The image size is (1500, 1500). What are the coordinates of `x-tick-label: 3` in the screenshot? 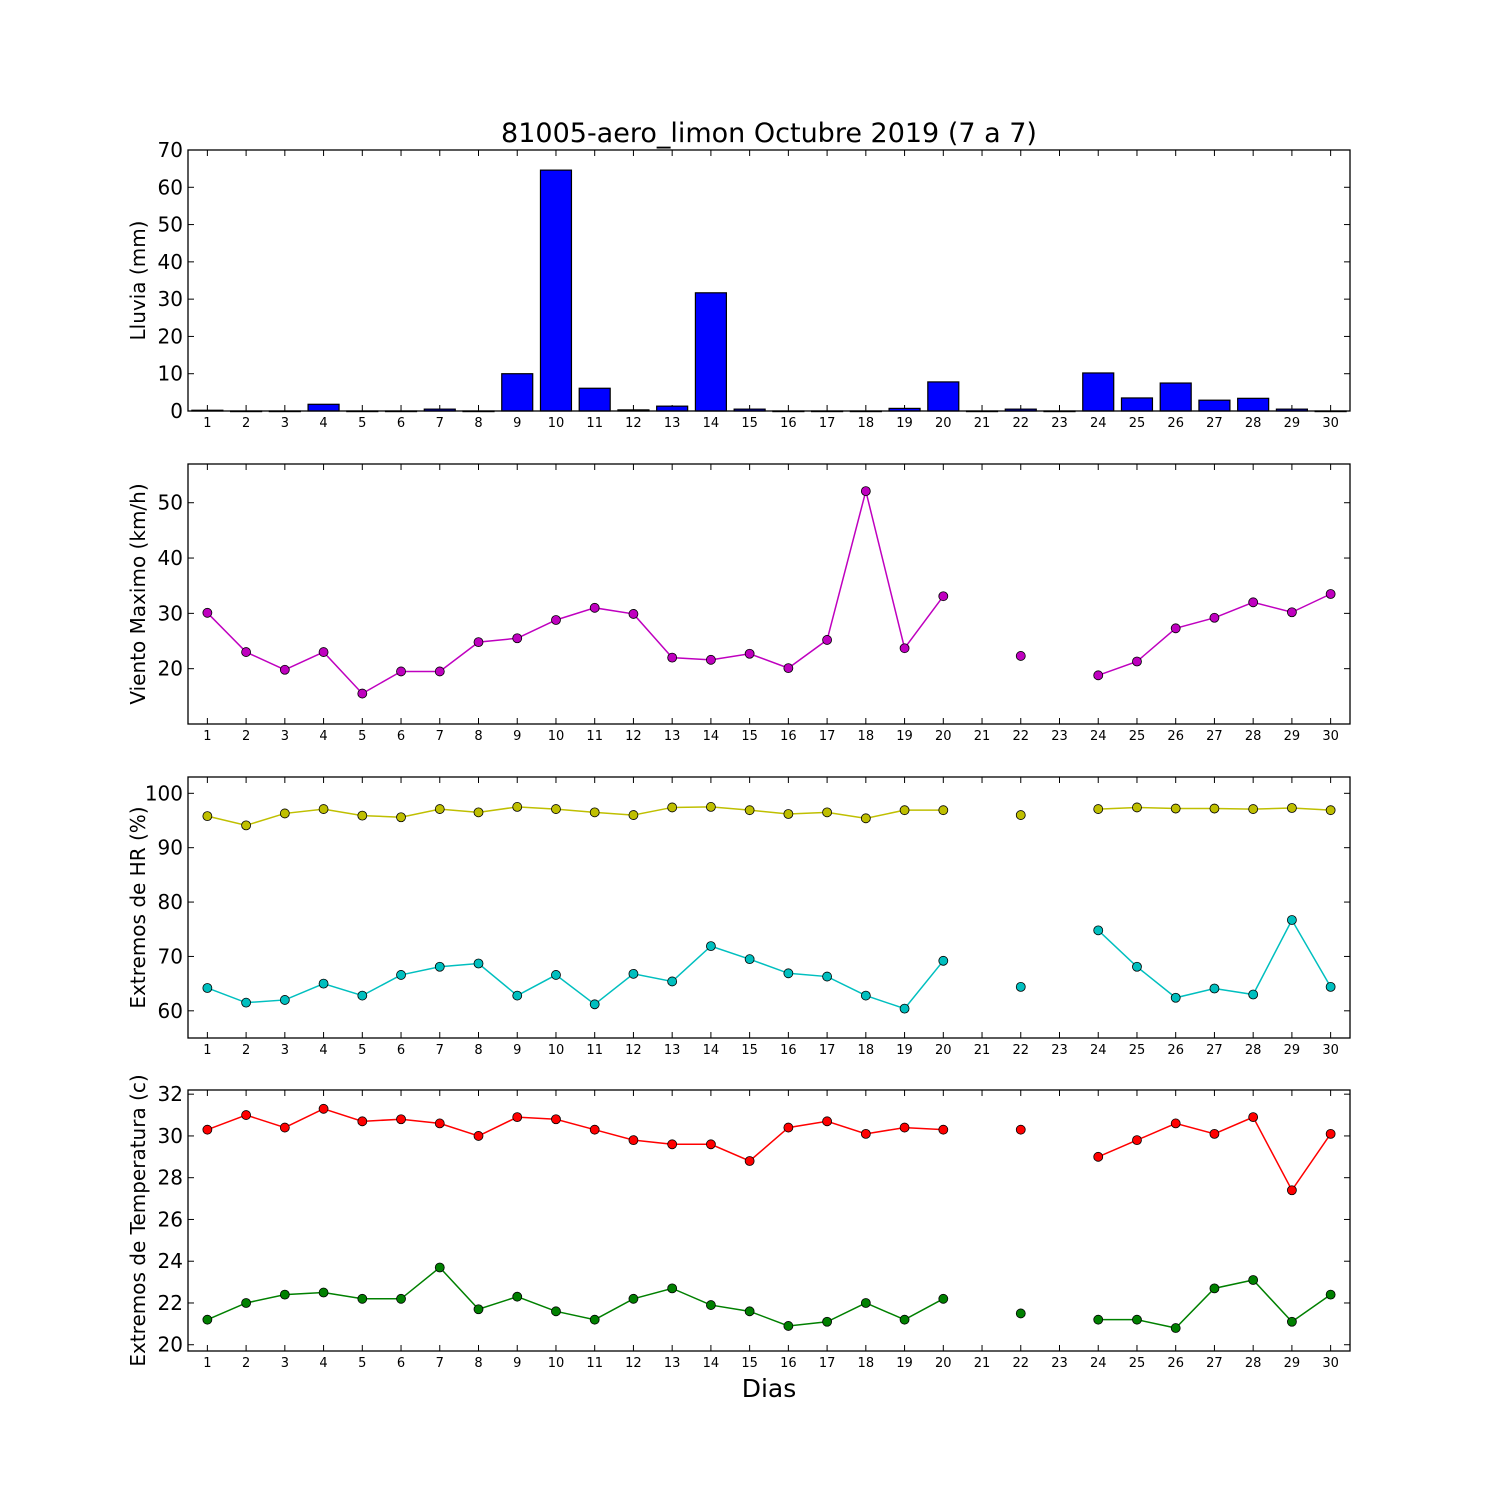 It's located at (285, 1363).